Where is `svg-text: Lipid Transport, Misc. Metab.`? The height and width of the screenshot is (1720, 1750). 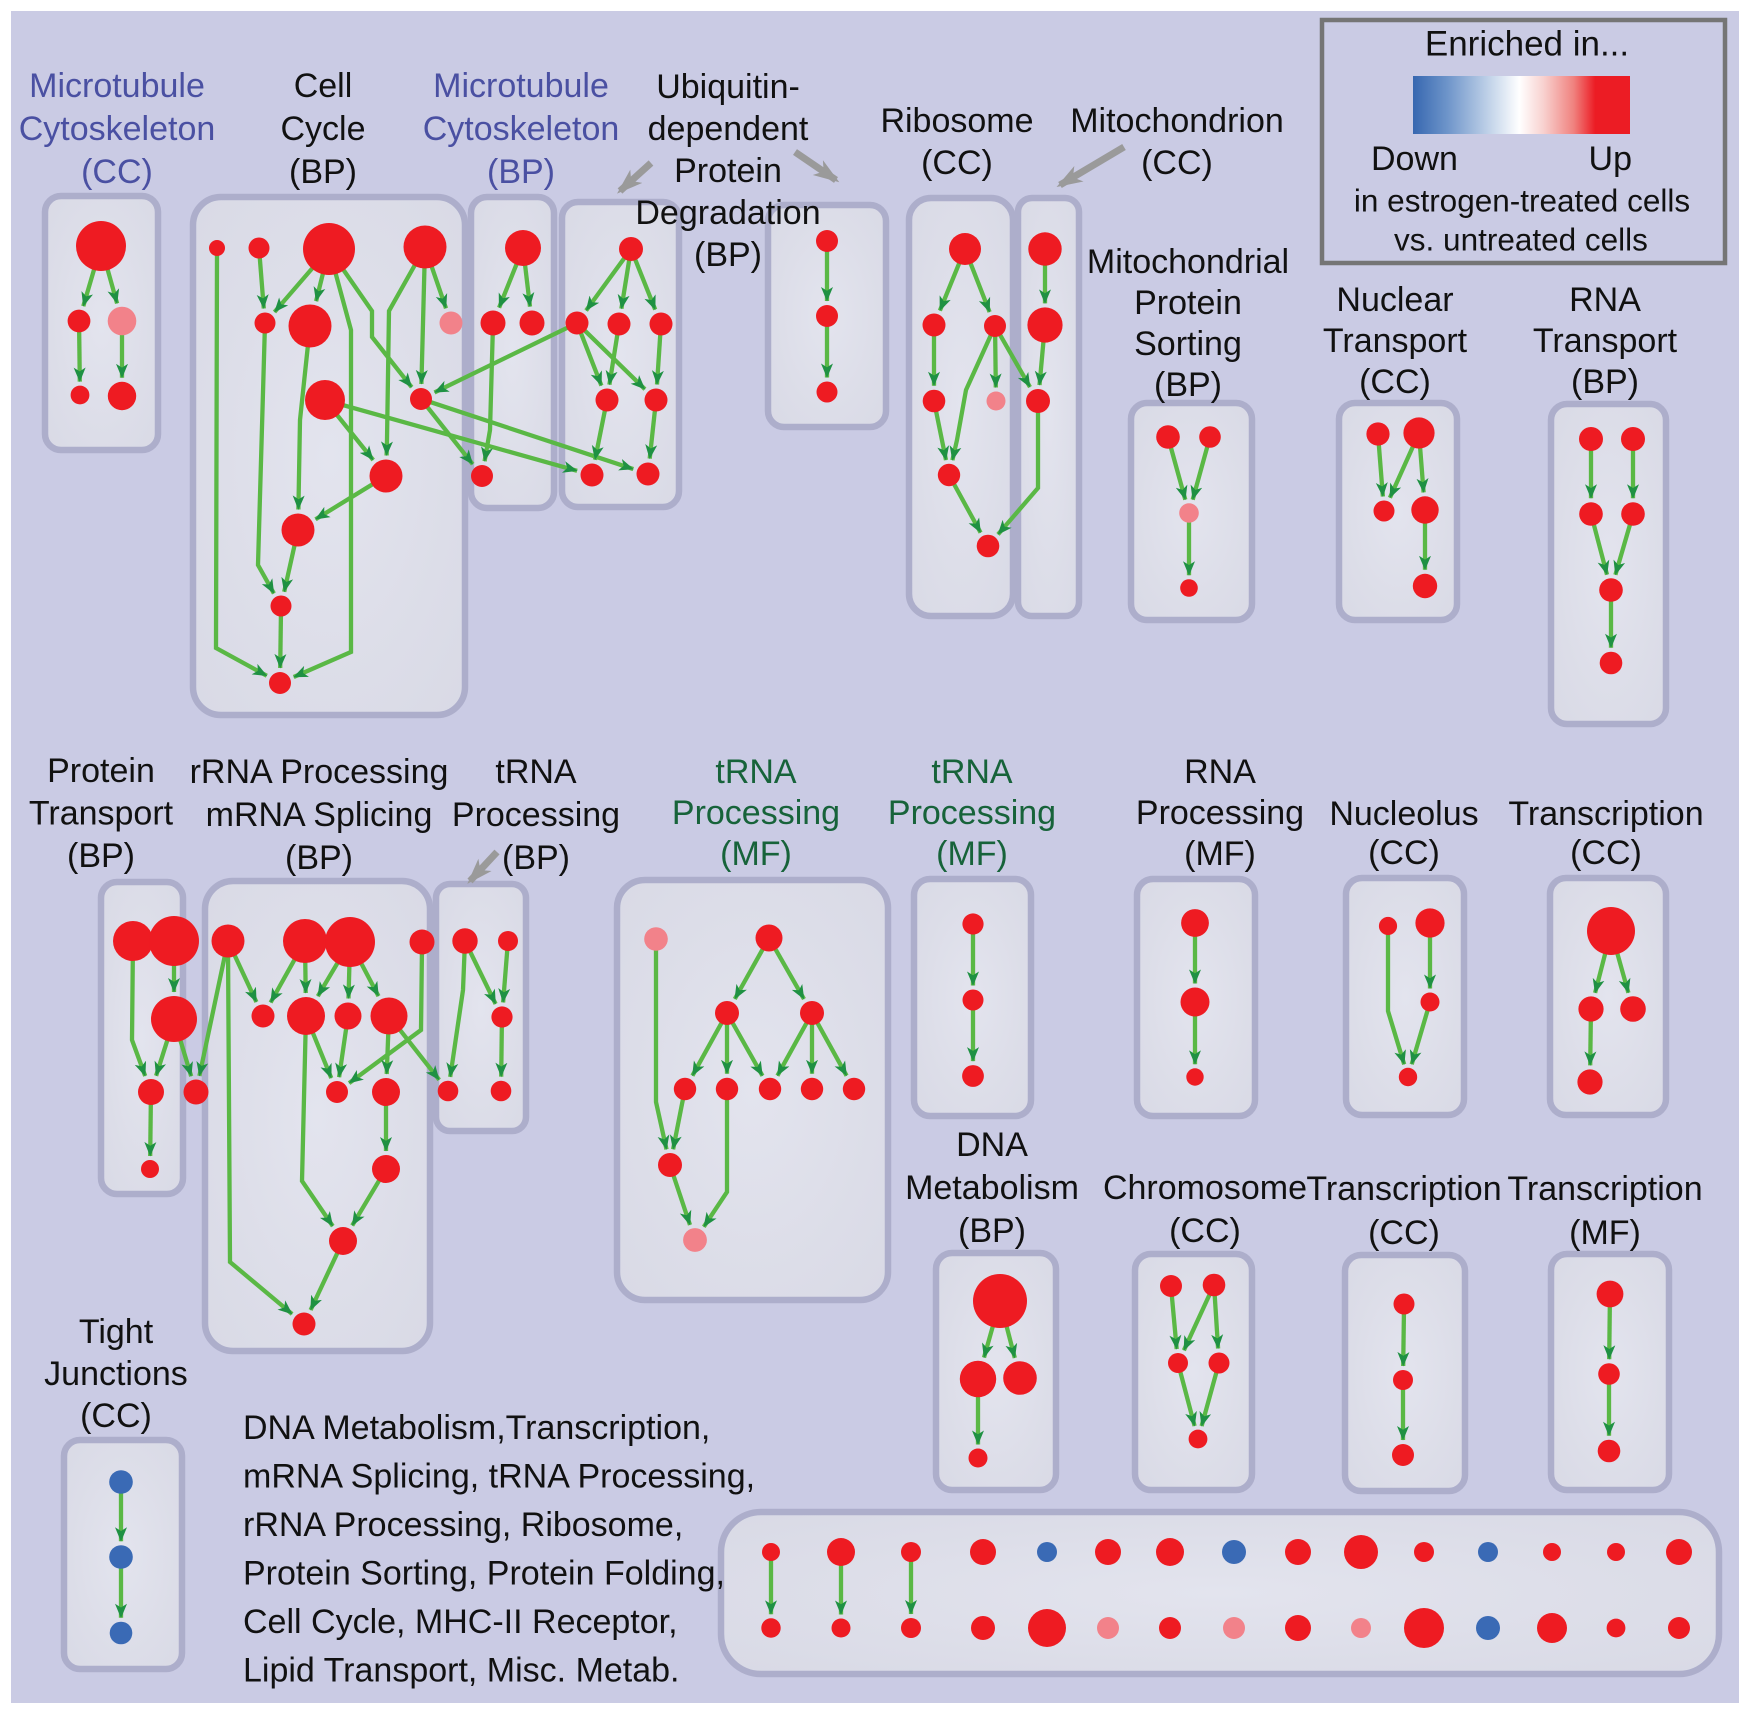 svg-text: Lipid Transport, Misc. Metab. is located at coordinates (461, 1670).